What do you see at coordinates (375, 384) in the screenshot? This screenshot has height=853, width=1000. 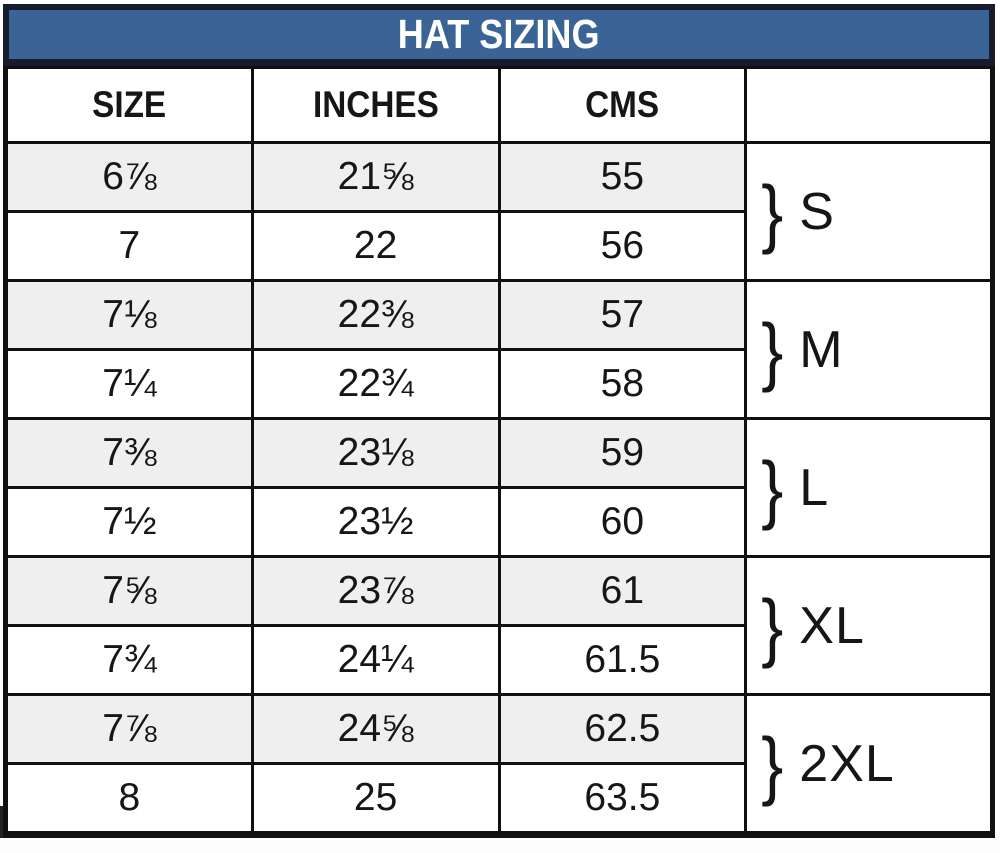 I see `inches-cell: 22¾` at bounding box center [375, 384].